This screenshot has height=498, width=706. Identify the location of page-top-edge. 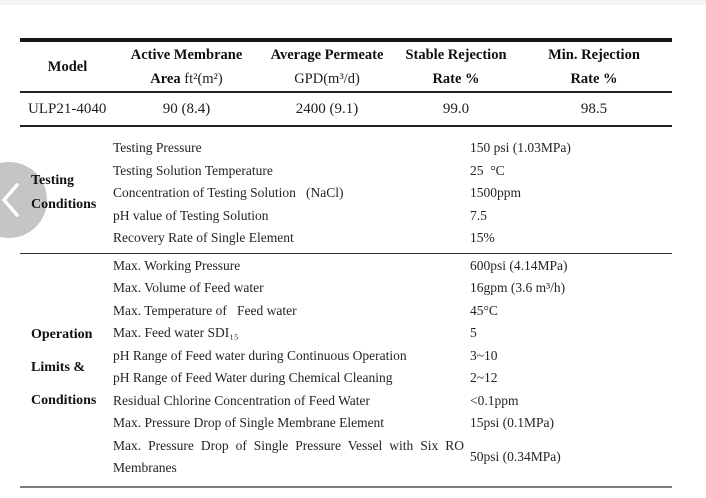
(353, 2).